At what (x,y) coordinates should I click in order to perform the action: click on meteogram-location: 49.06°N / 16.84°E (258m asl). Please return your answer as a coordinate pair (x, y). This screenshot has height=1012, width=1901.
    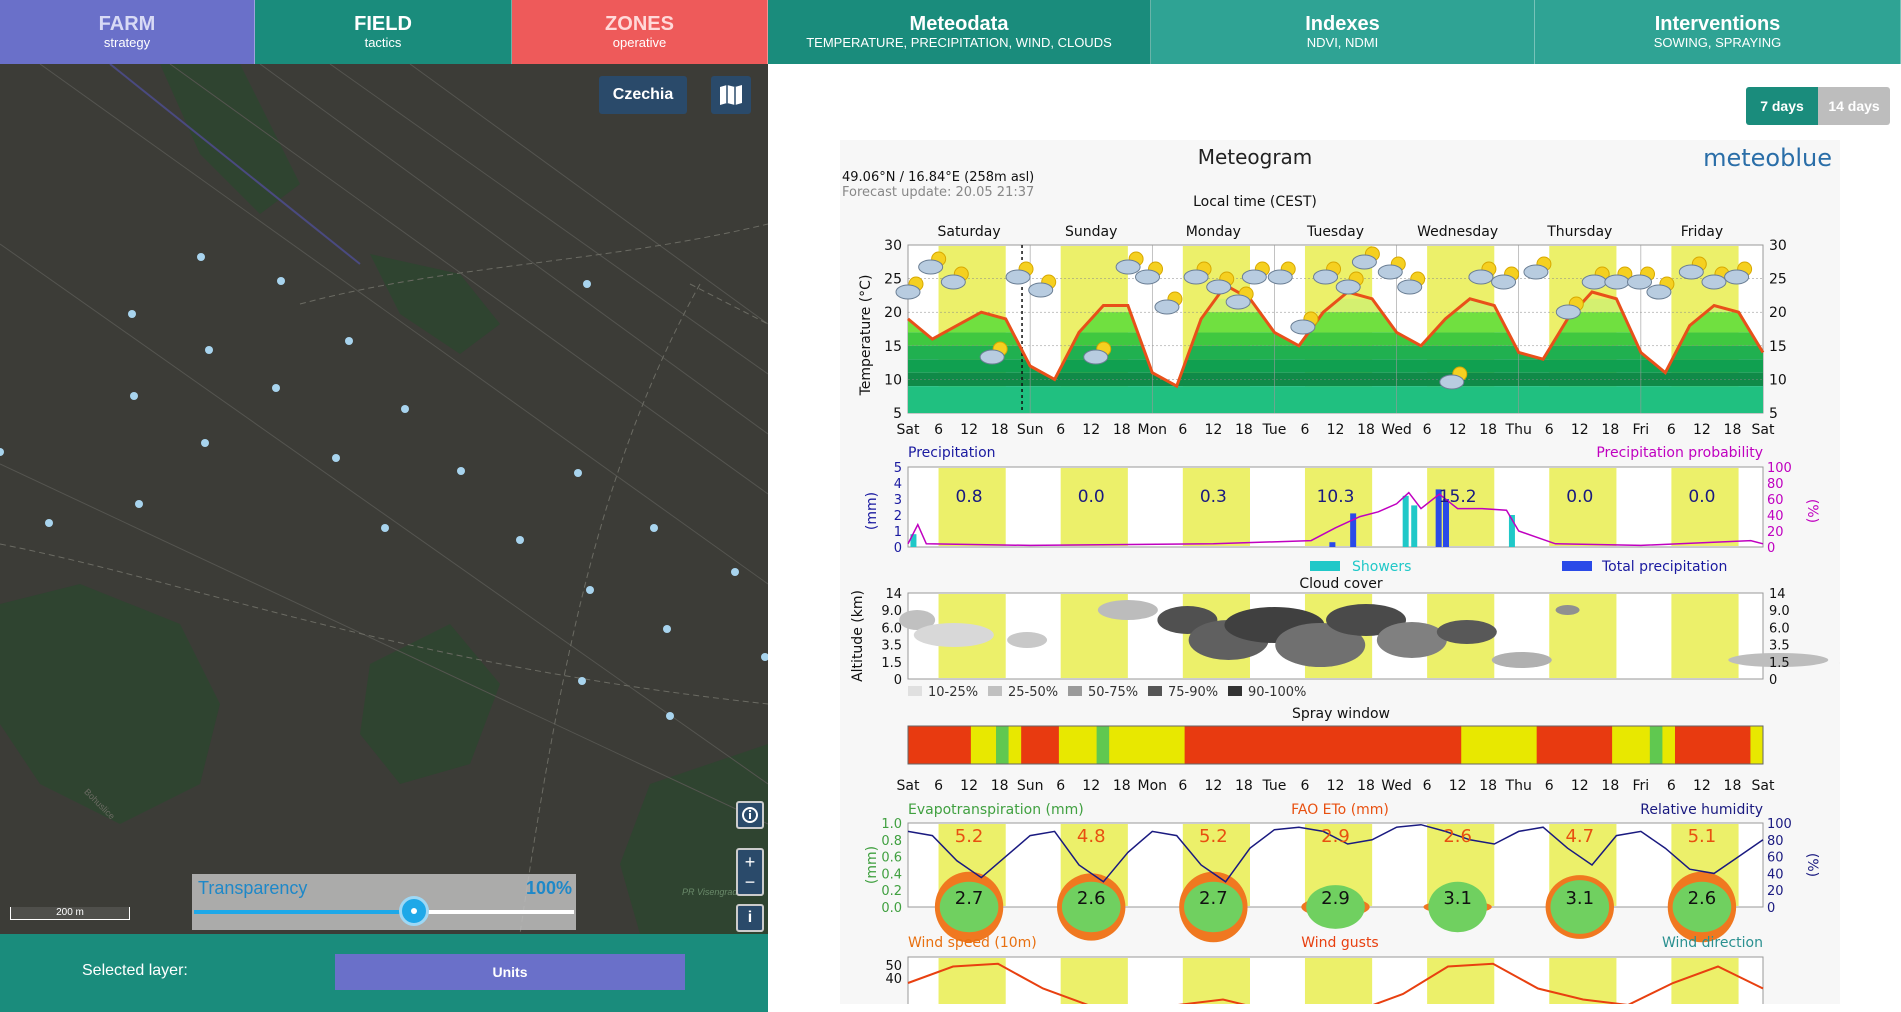
    Looking at the image, I should click on (938, 177).